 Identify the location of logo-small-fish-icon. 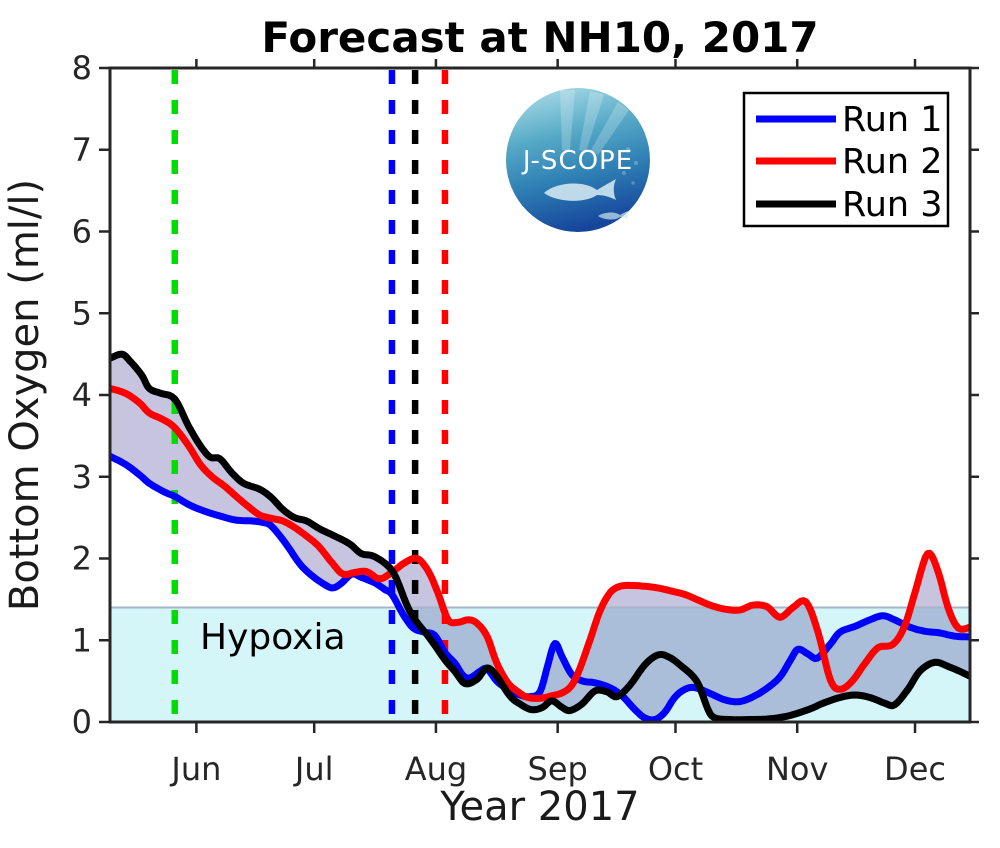
(613, 215).